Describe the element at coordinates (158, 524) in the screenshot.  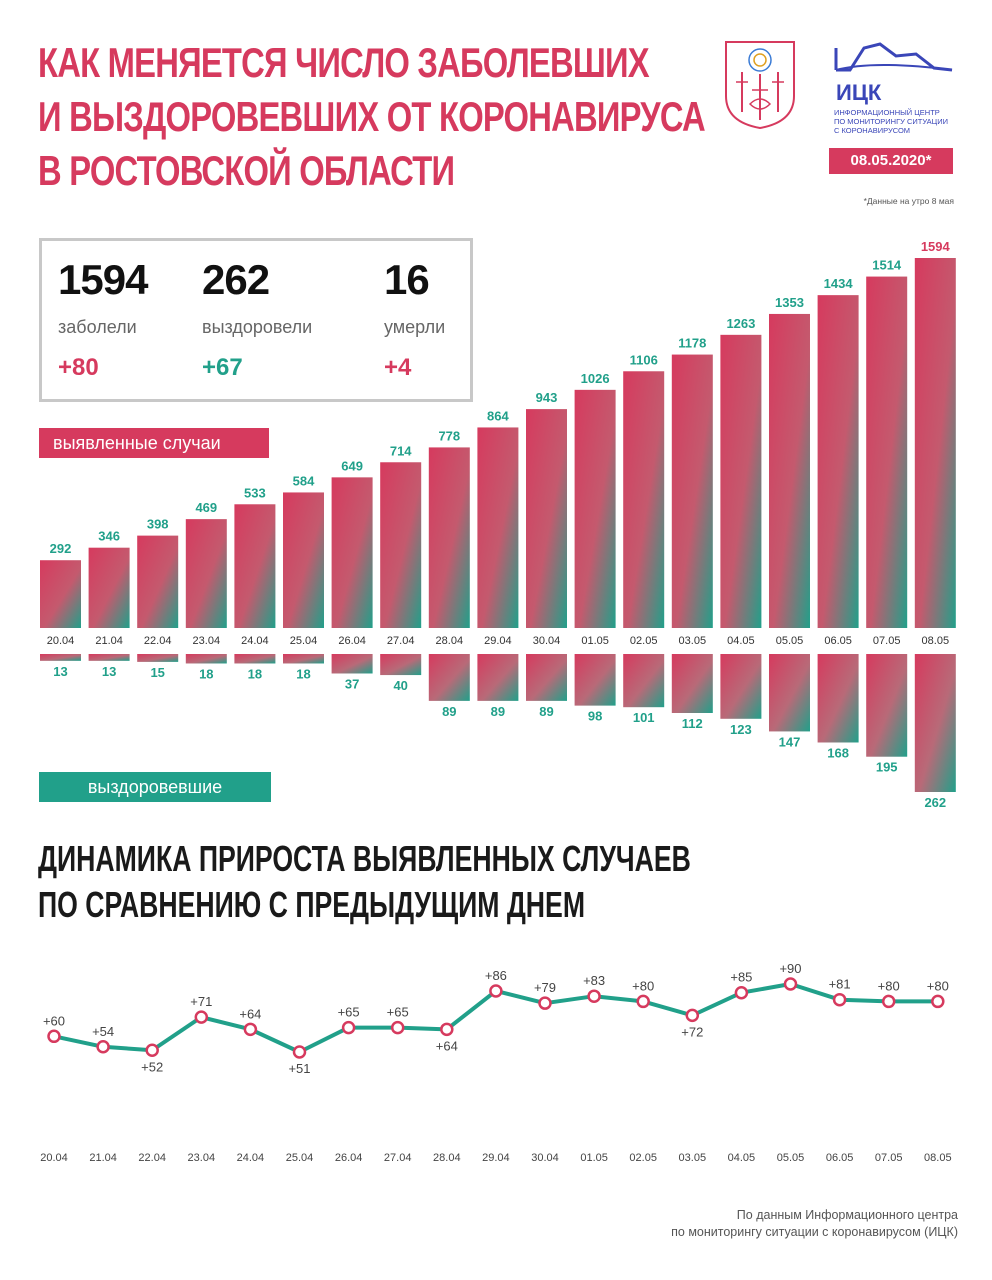
I see `case-value-label: 398` at that location.